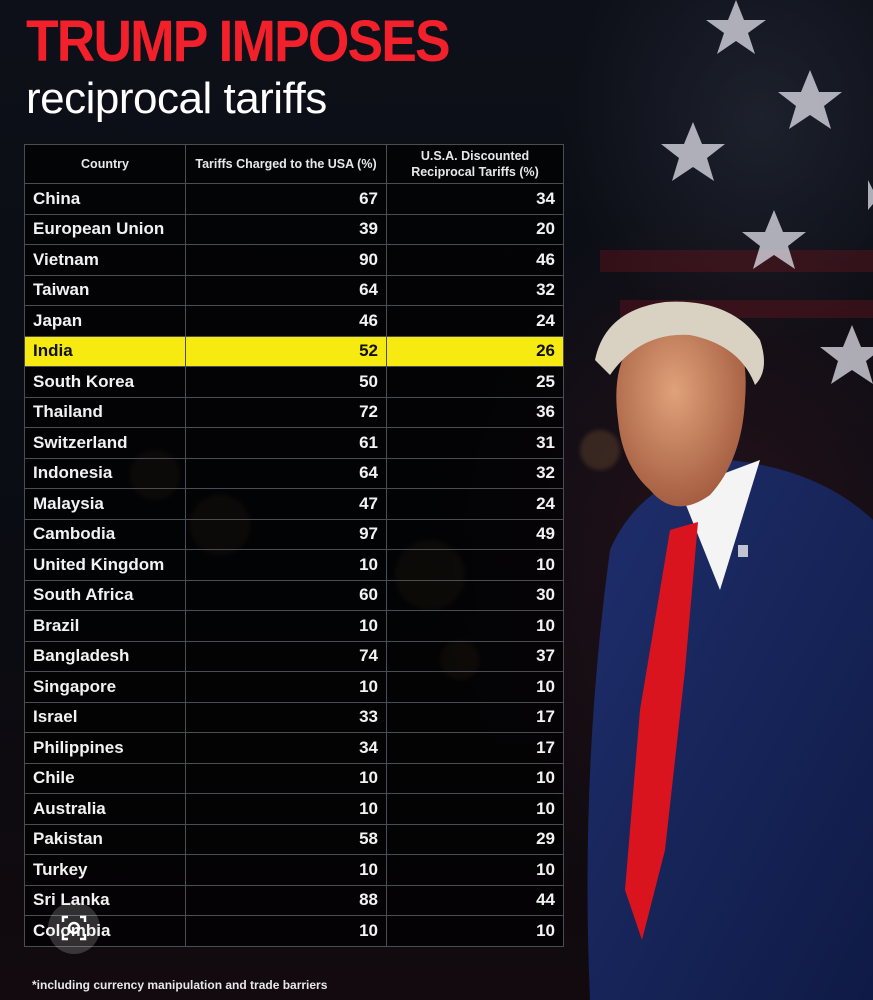 The width and height of the screenshot is (873, 1000). Describe the element at coordinates (286, 382) in the screenshot. I see `cell-charged: 50` at that location.